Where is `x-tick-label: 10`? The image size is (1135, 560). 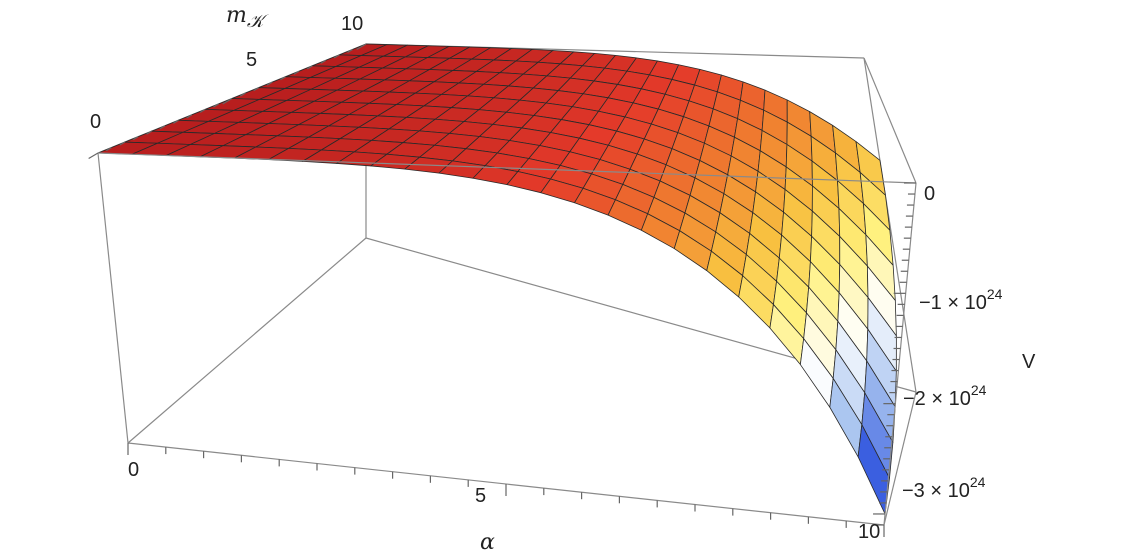 x-tick-label: 10 is located at coordinates (869, 532).